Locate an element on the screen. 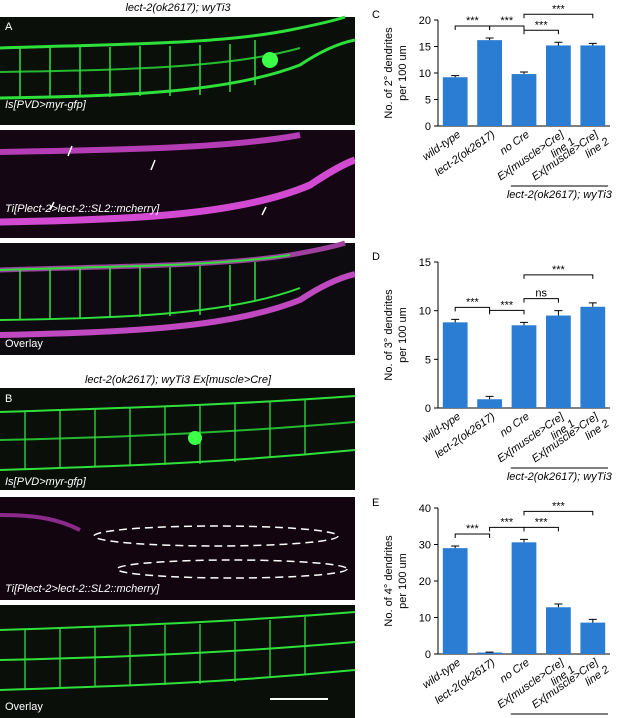 Image resolution: width=617 pixels, height=718 pixels. panel-title: lect-2(ok2617); wyTi3 is located at coordinates (178, 8).